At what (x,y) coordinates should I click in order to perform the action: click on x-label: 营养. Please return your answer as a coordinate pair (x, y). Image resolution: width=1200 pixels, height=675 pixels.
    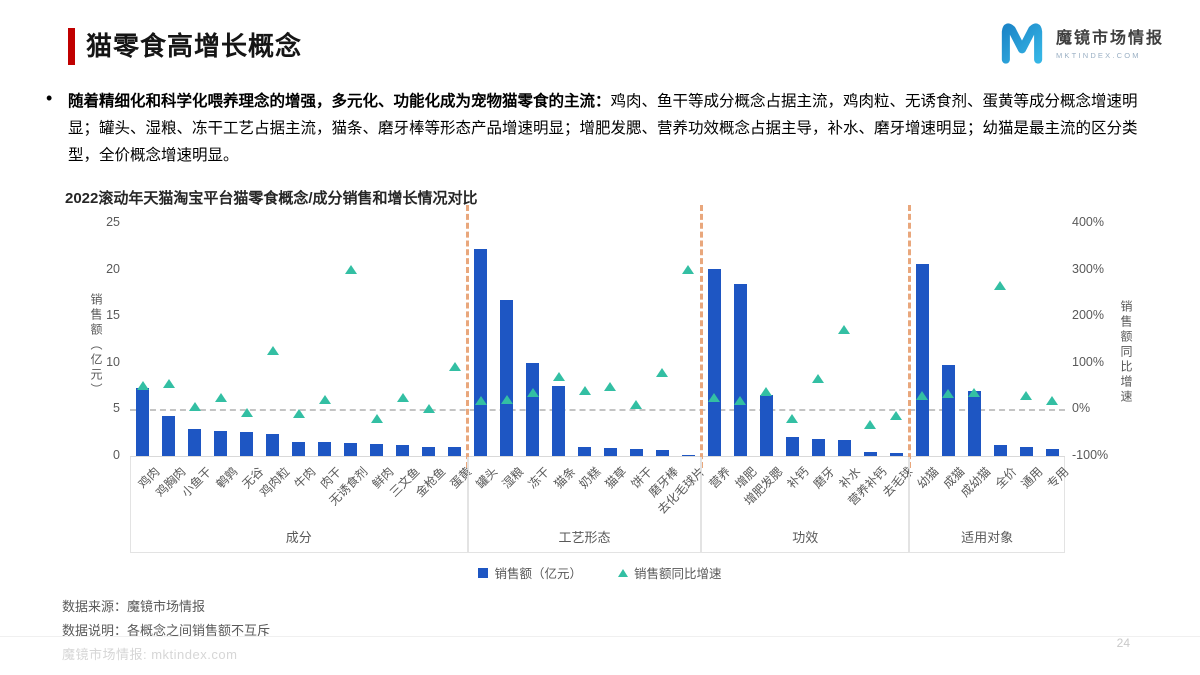
    Looking at the image, I should click on (720, 478).